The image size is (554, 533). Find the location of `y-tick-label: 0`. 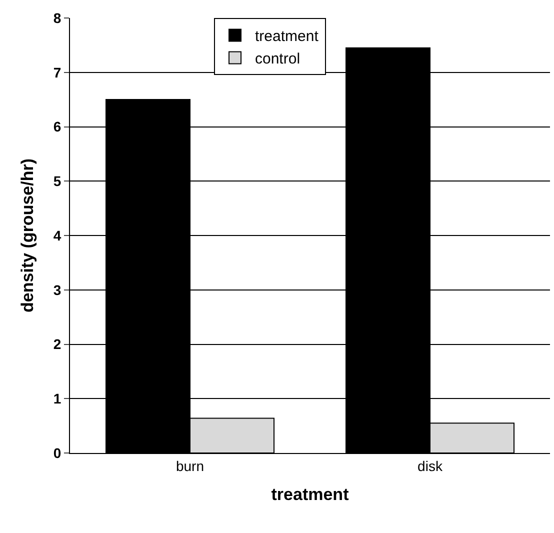

y-tick-label: 0 is located at coordinates (57, 452).